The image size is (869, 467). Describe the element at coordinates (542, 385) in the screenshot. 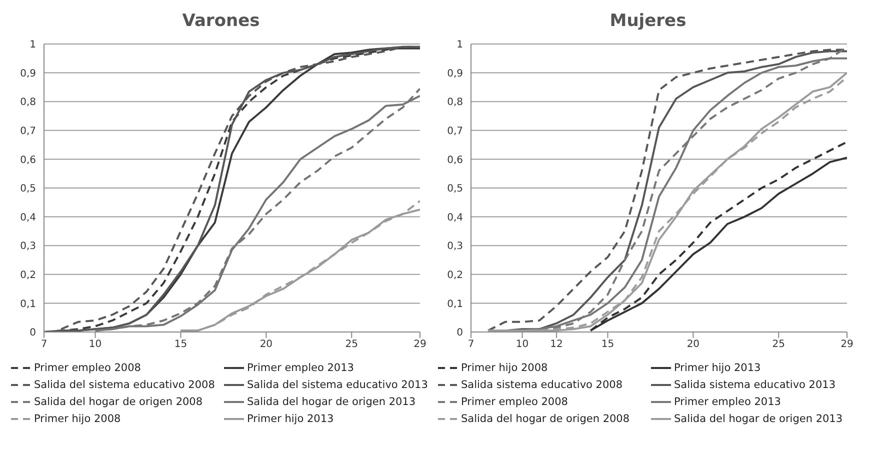

I see `legend-label: Salida sistema educativo 2008` at that location.